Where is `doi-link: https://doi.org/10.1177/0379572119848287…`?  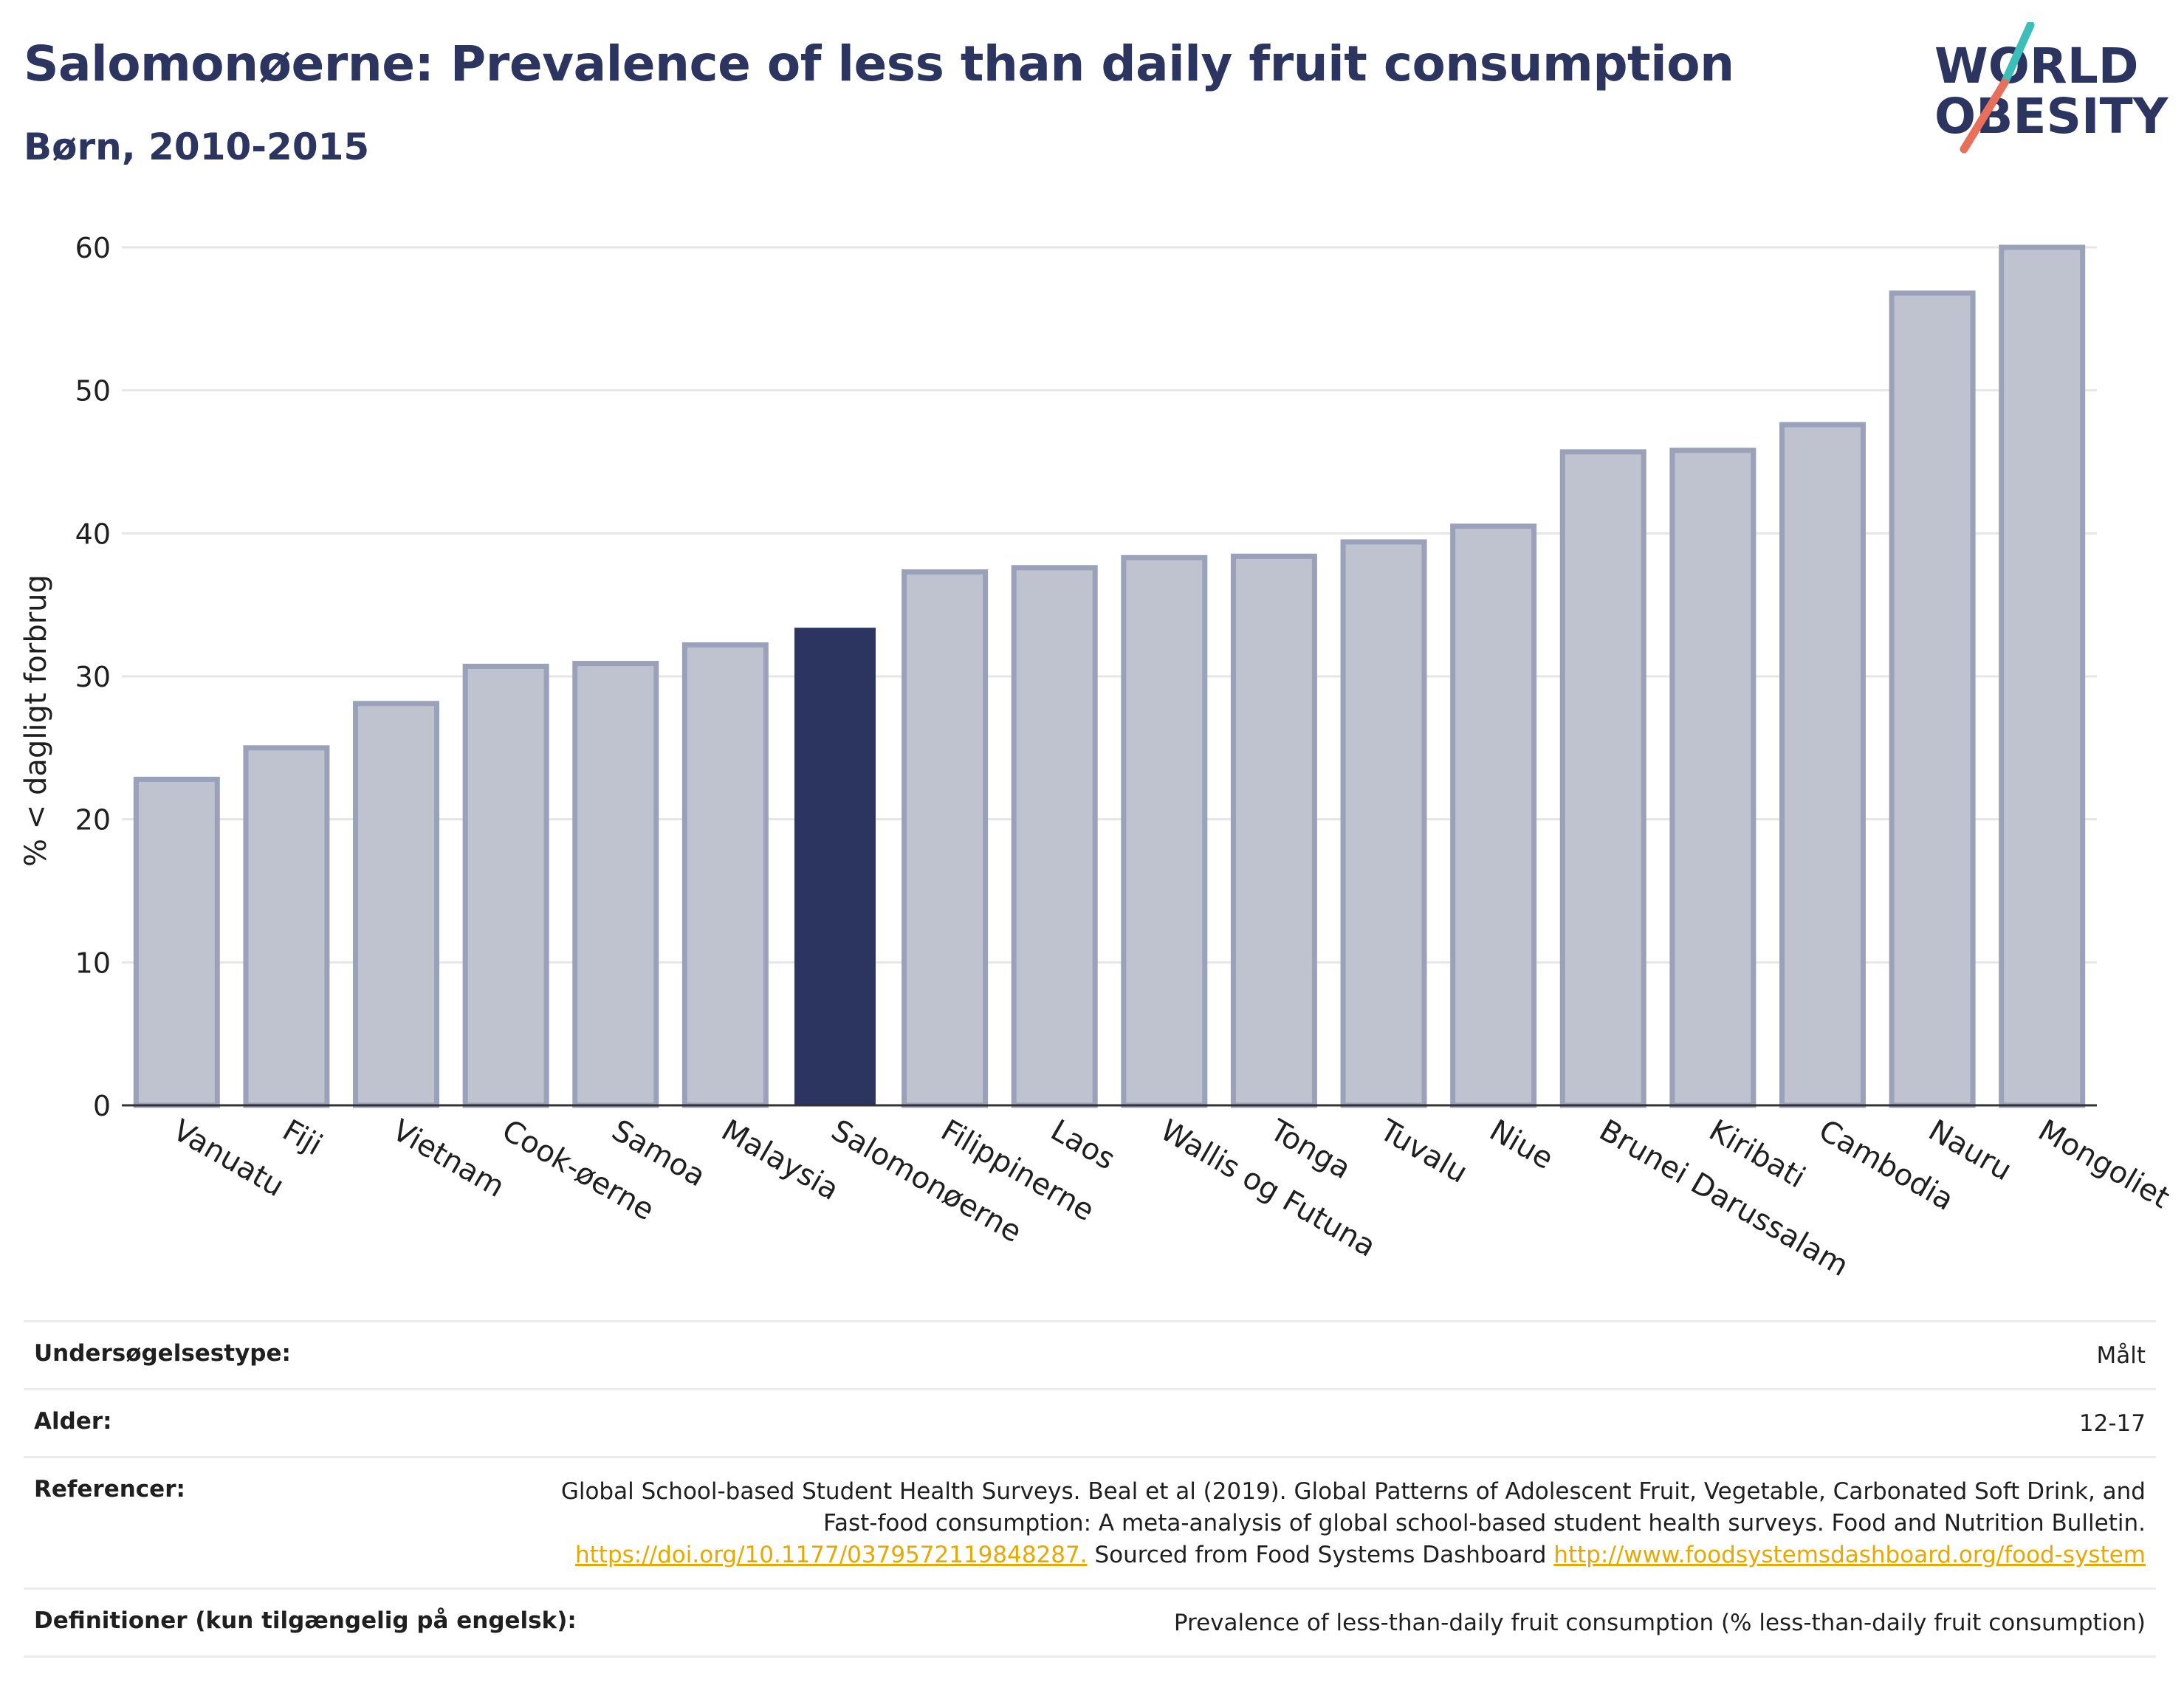 doi-link: https://doi.org/10.1177/0379572119848287… is located at coordinates (832, 1555).